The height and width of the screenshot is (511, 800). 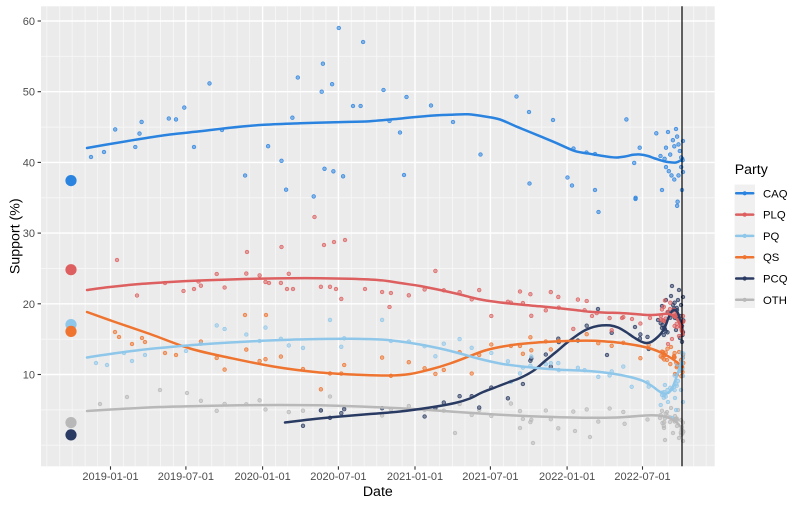 What do you see at coordinates (29, 376) in the screenshot?
I see `svg-text: 10` at bounding box center [29, 376].